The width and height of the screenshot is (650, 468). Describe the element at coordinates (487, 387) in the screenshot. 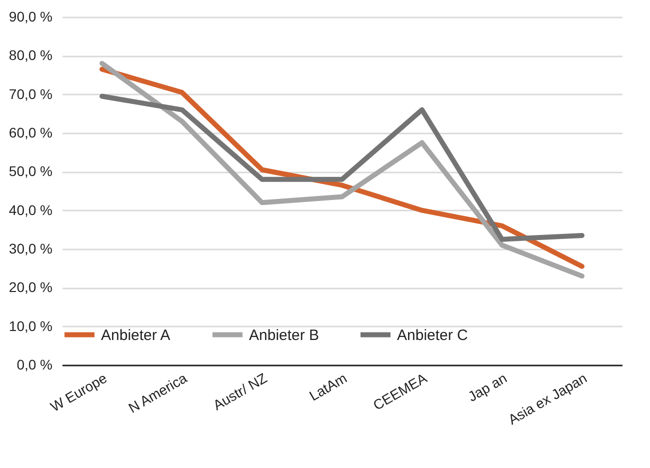

I see `x-tick-label: Jap an` at that location.